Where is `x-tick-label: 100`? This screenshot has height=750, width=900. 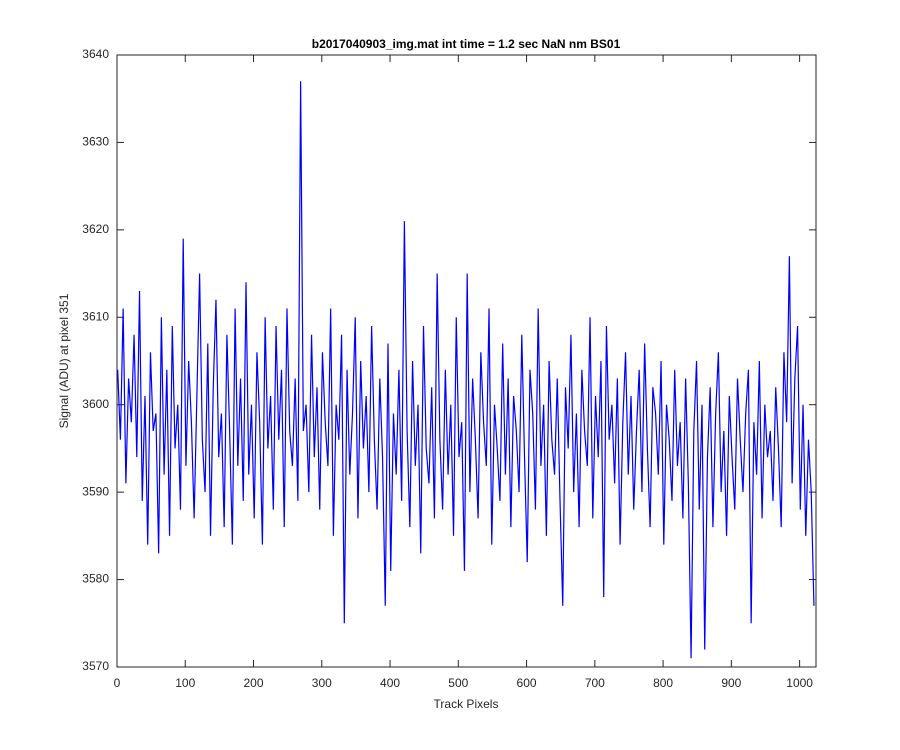 x-tick-label: 100 is located at coordinates (185, 683).